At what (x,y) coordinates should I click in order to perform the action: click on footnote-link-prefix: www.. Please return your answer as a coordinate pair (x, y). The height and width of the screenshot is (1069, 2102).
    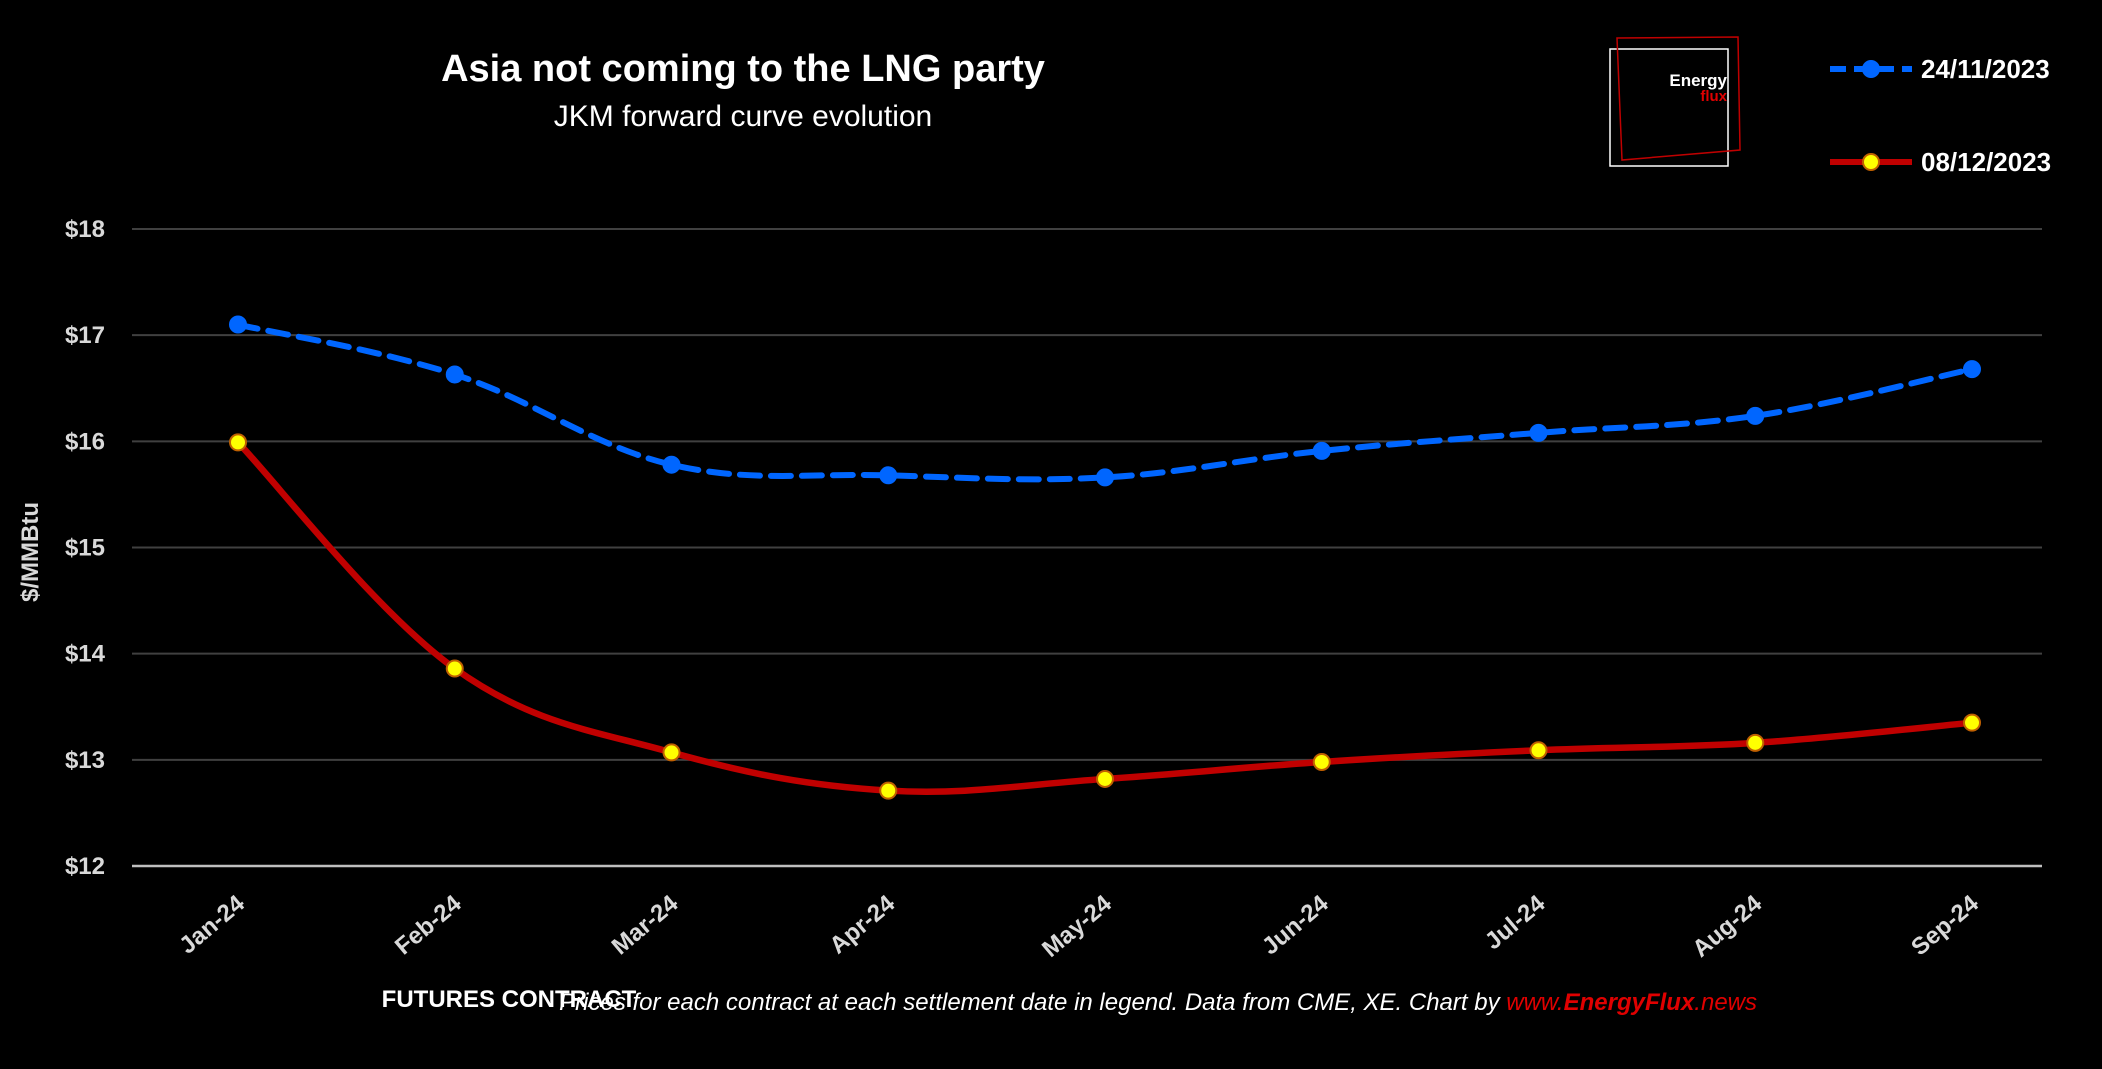
    Looking at the image, I should click on (1534, 1002).